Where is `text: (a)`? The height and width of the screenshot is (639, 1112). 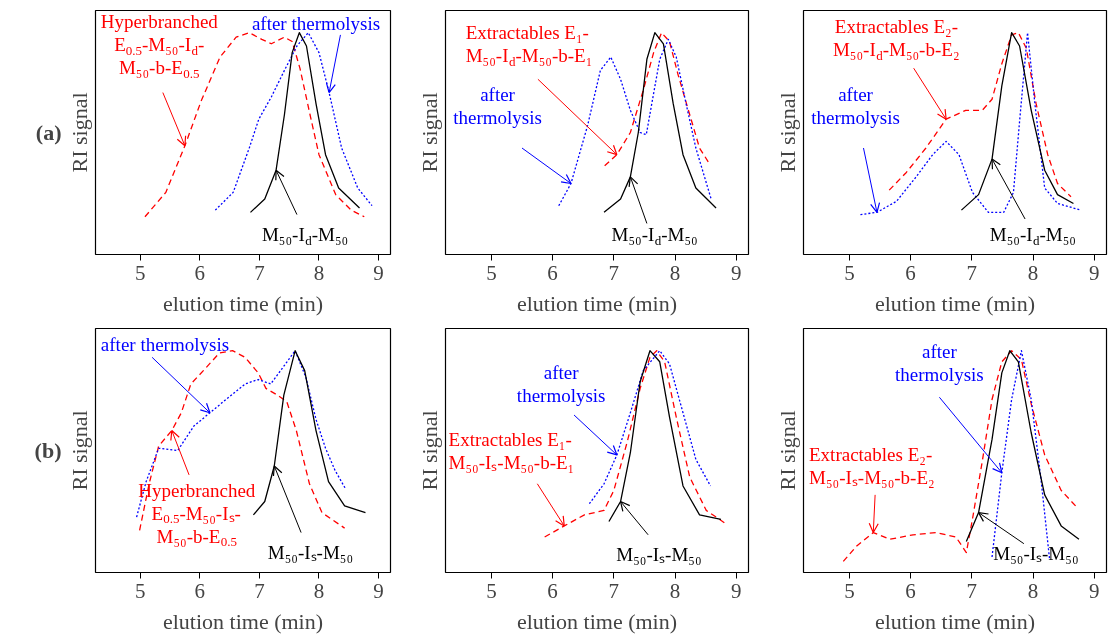
text: (a) is located at coordinates (48, 132).